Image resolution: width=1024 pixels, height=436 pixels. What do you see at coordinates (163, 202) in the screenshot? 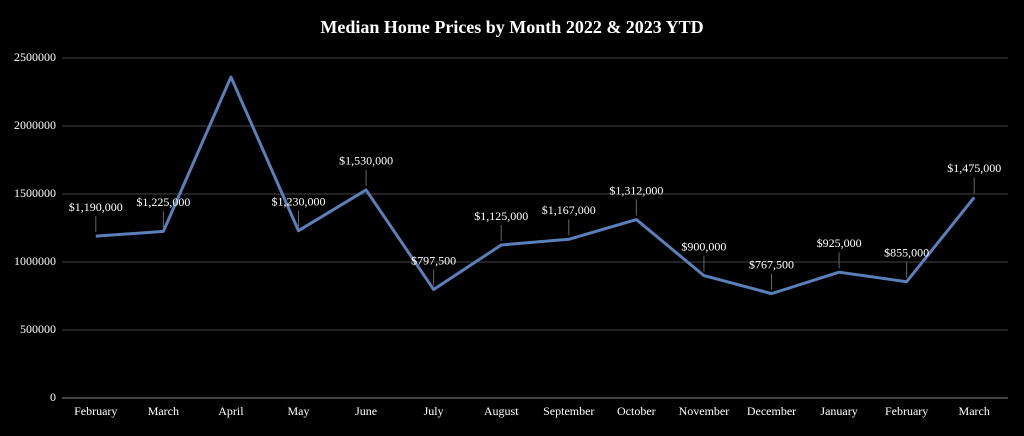
I see `data-label: $1,225,000` at bounding box center [163, 202].